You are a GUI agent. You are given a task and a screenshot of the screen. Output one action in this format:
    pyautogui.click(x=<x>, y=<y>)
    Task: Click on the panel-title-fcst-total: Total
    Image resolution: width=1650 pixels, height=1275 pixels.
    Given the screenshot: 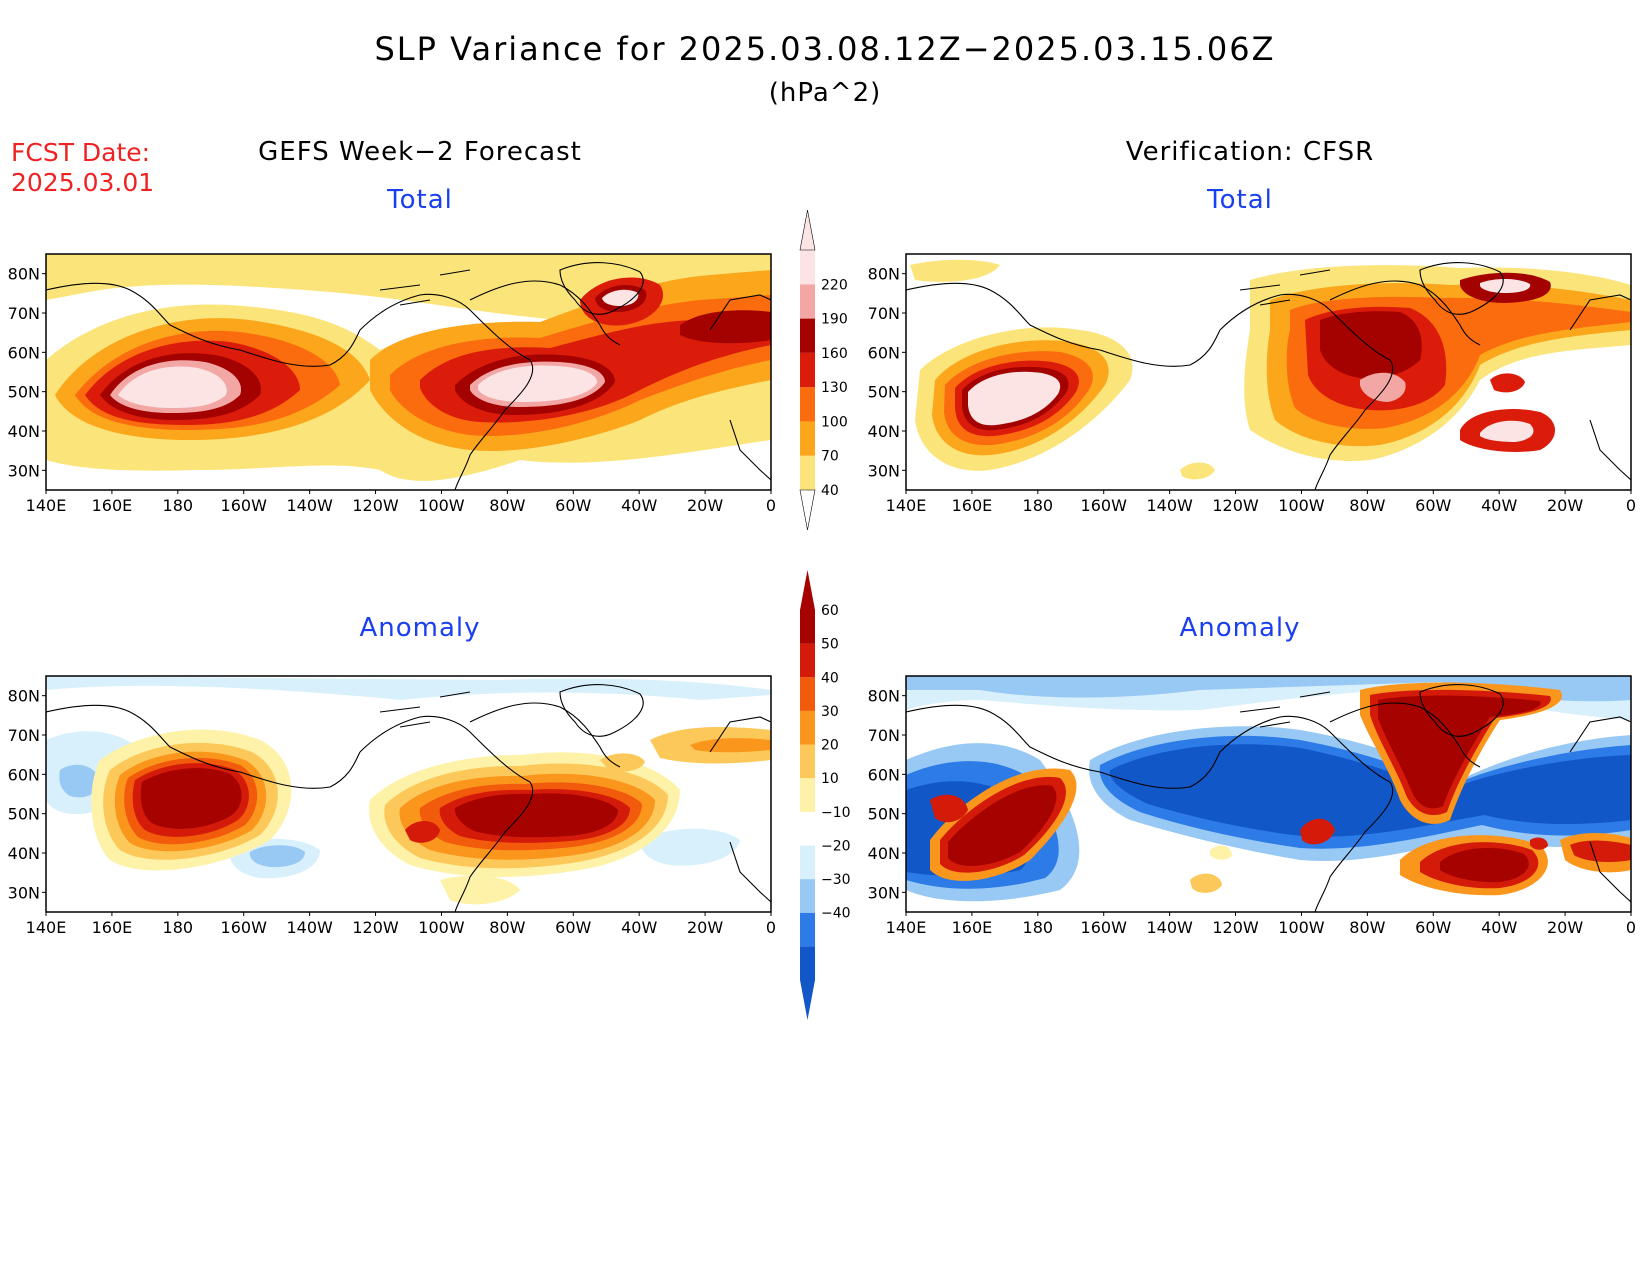 What is the action you would take?
    pyautogui.click(x=420, y=200)
    